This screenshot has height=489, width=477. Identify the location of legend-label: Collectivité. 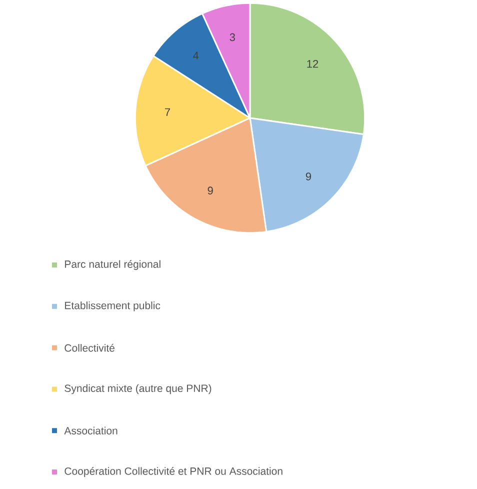
(89, 348).